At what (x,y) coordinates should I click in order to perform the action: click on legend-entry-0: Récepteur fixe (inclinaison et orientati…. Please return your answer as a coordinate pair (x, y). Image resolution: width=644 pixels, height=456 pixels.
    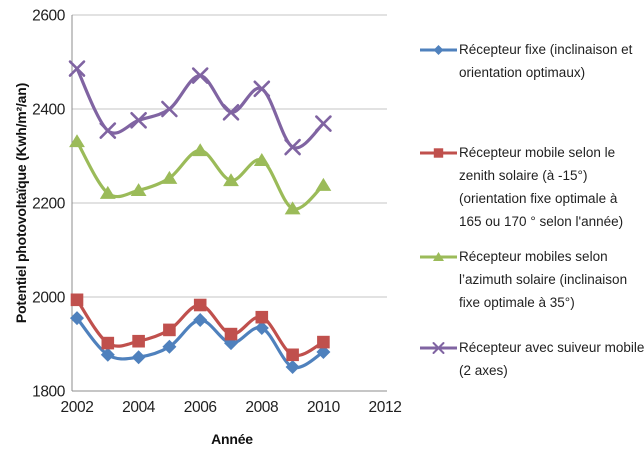
    Looking at the image, I should click on (526, 61).